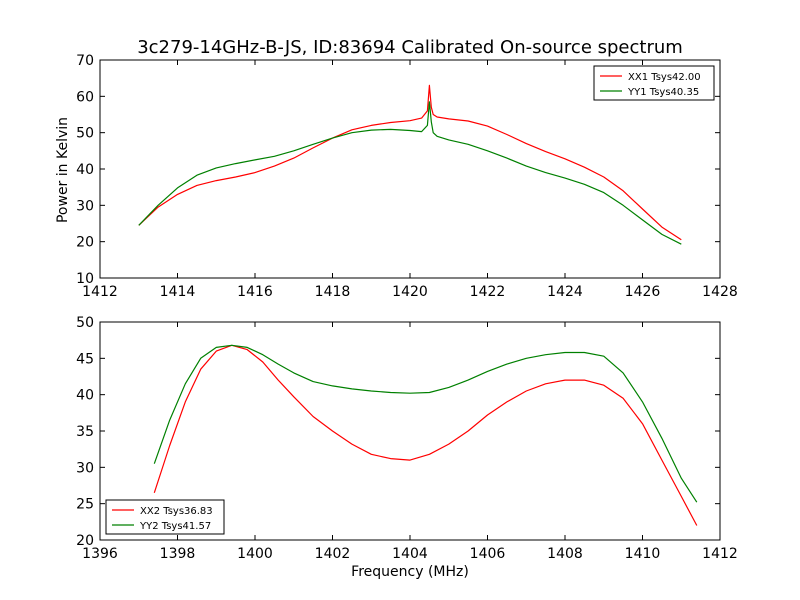 The height and width of the screenshot is (600, 800). What do you see at coordinates (488, 292) in the screenshot?
I see `x-tick-label: 1422` at bounding box center [488, 292].